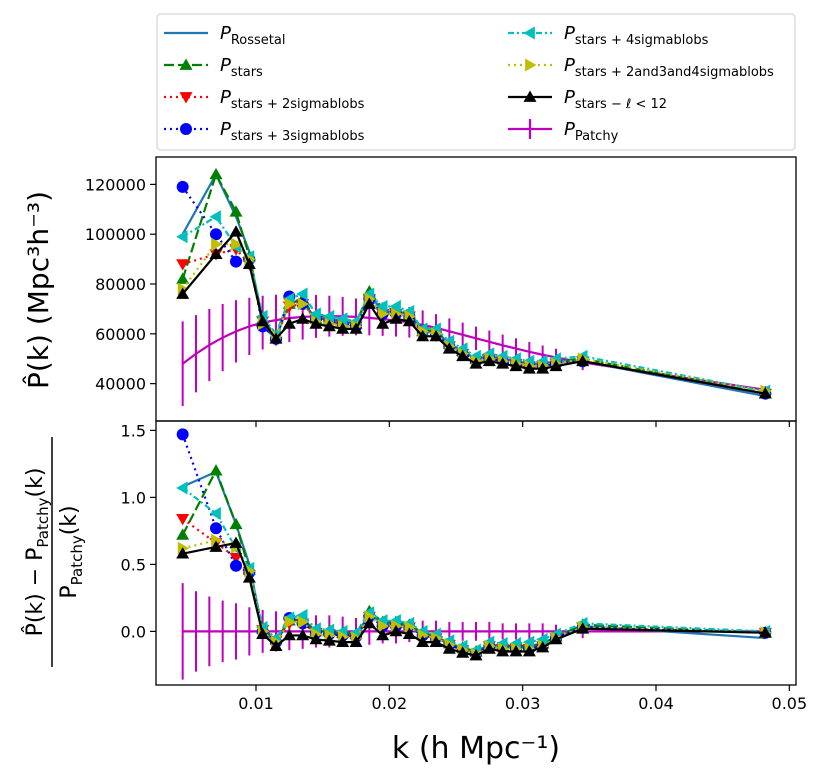 The height and width of the screenshot is (782, 831). Describe the element at coordinates (120, 384) in the screenshot. I see `top-ytick-label: 40000` at that location.